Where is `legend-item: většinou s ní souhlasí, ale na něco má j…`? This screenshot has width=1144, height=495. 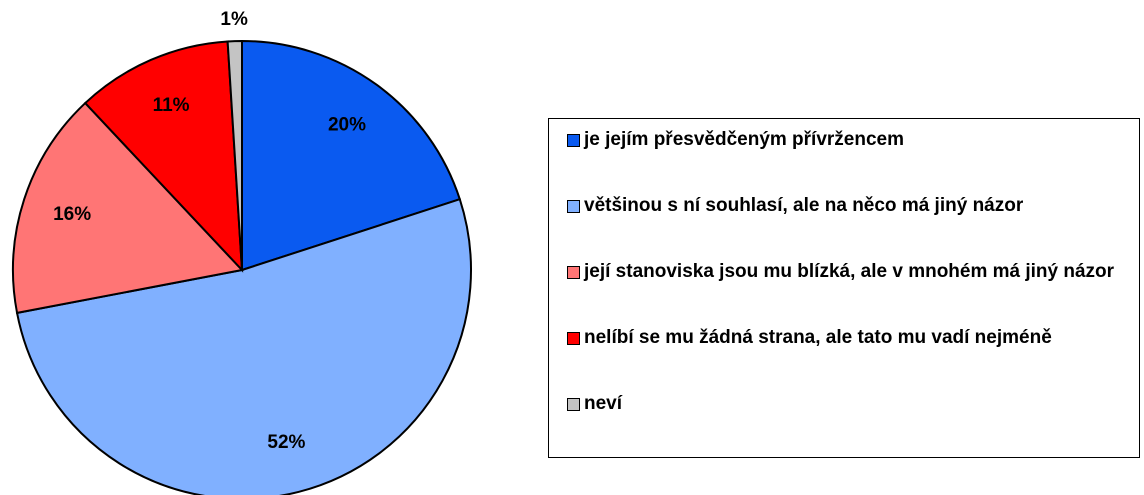
legend-item: většinou s ní souhlasí, ale na něco má j… is located at coordinates (853, 228).